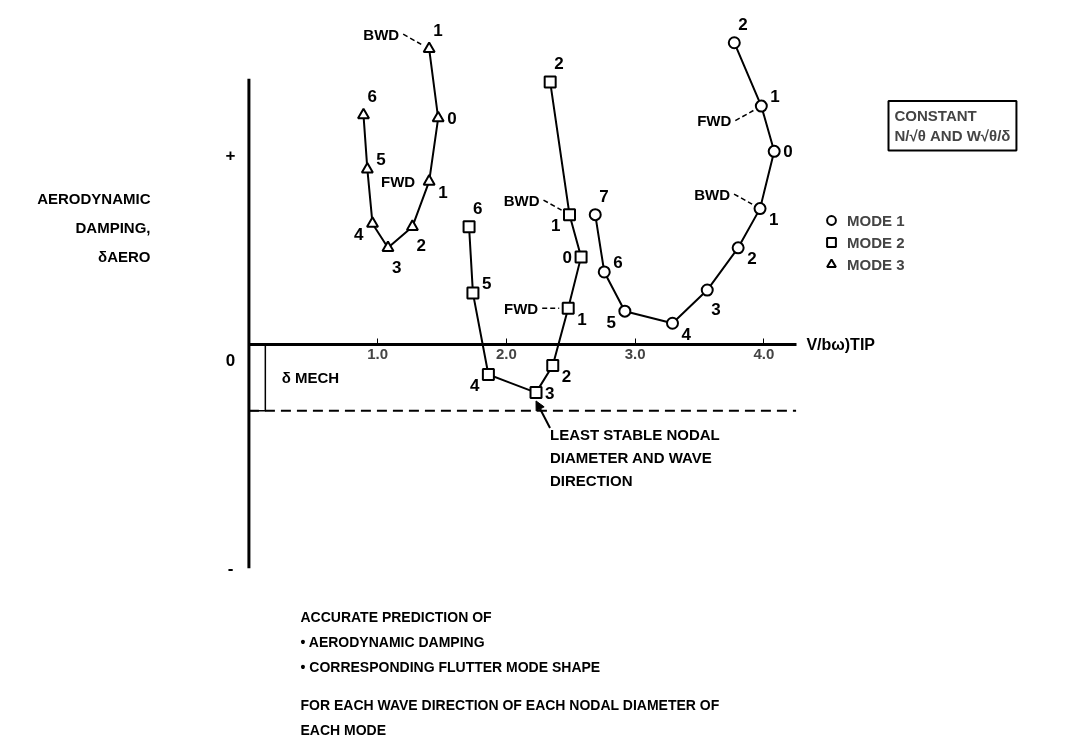 This screenshot has height=748, width=1073. Describe the element at coordinates (94, 227) in the screenshot. I see `text: AERODYNAMIC DAMPING, δAERO` at that location.